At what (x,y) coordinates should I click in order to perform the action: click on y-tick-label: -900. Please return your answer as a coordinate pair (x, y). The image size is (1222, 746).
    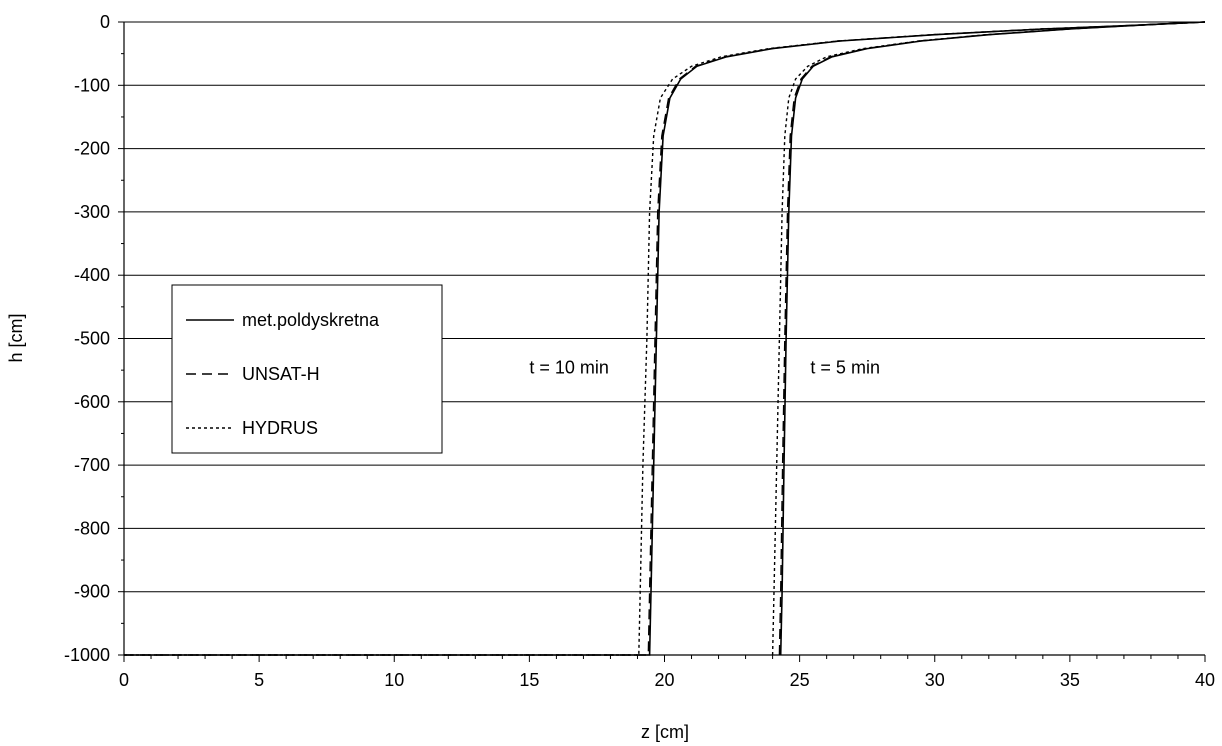
    Looking at the image, I should click on (92, 592).